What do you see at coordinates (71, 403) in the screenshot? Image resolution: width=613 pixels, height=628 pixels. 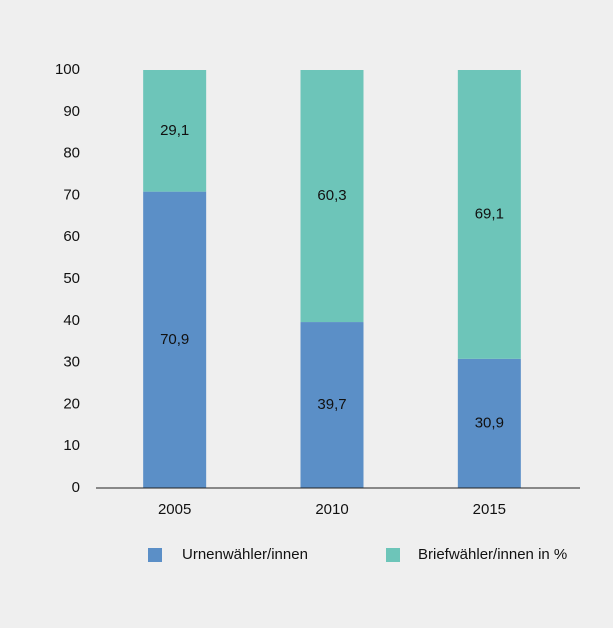 I see `y-tick-label: 20` at bounding box center [71, 403].